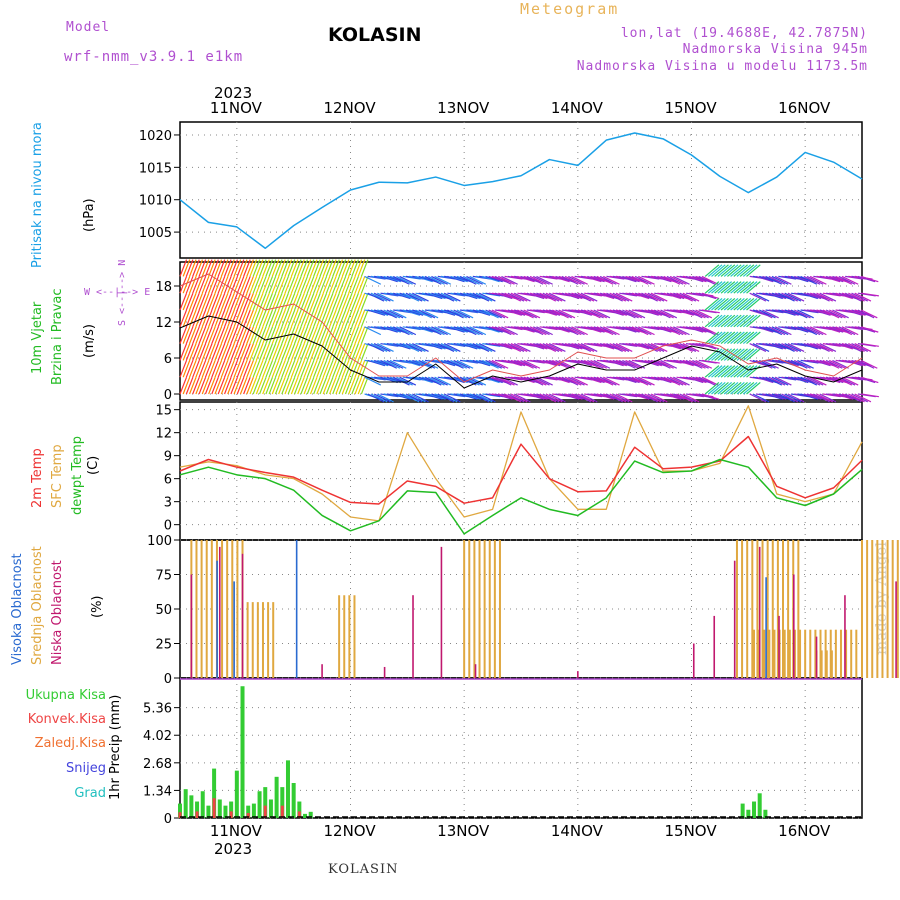 This screenshot has width=900, height=900. I want to click on date-label-15nov: 15NOV, so click(690, 831).